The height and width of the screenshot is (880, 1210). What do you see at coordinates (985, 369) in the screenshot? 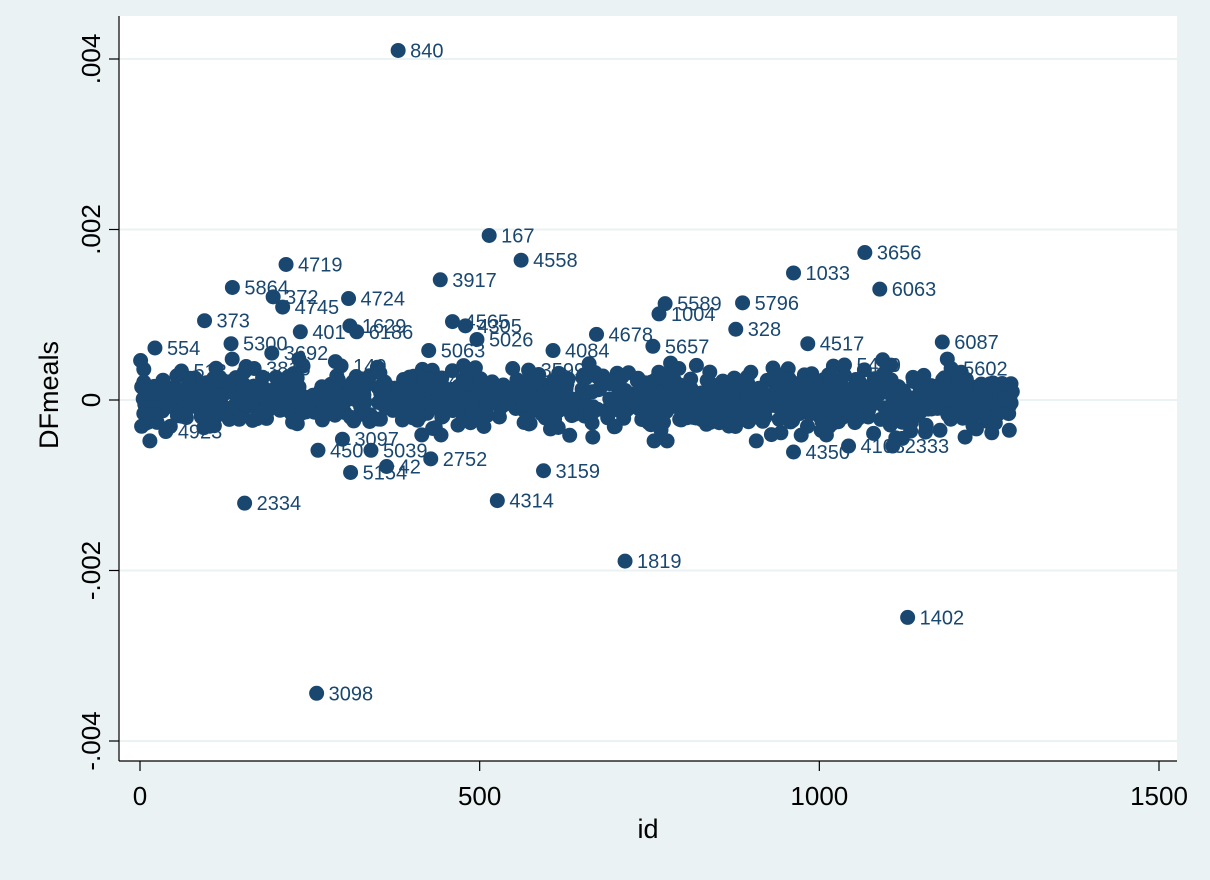
I see `data-point-label-32: 5602` at bounding box center [985, 369].